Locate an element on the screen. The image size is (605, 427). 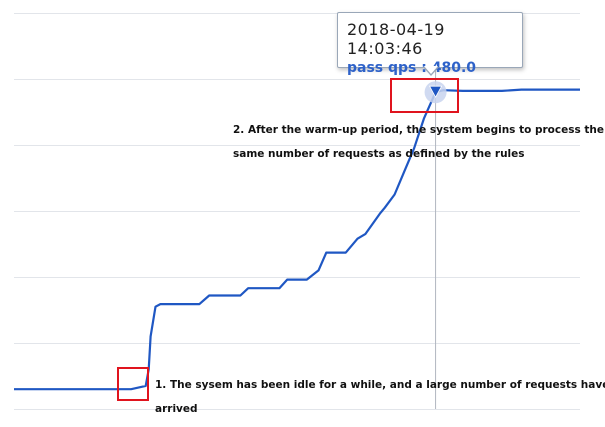
highlight-box-start is located at coordinates (133, 384).